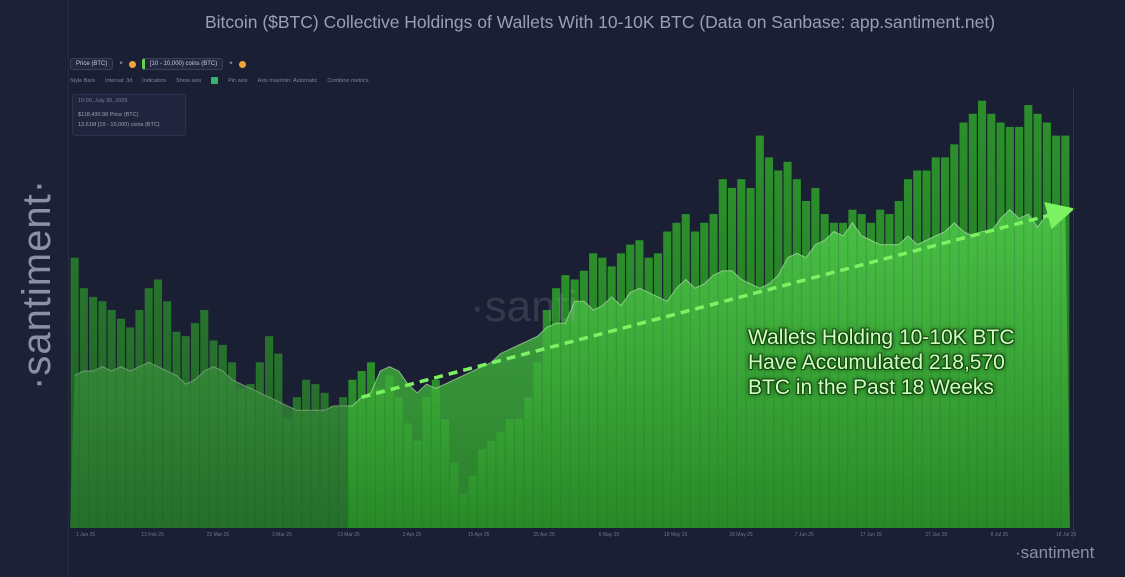 The height and width of the screenshot is (577, 1125). What do you see at coordinates (1098, 314) in the screenshot?
I see `right-axis` at bounding box center [1098, 314].